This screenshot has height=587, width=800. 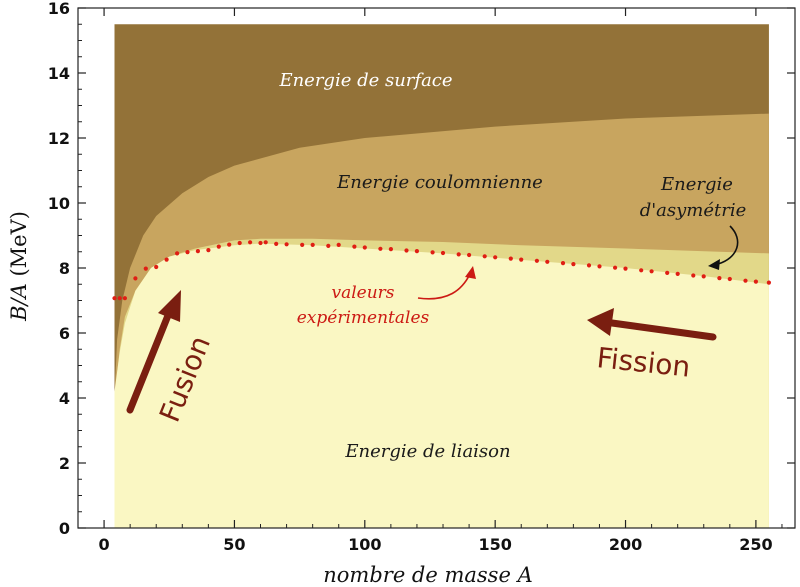 What do you see at coordinates (365, 80) in the screenshot?
I see `surface-energy-label: Energie de surface` at bounding box center [365, 80].